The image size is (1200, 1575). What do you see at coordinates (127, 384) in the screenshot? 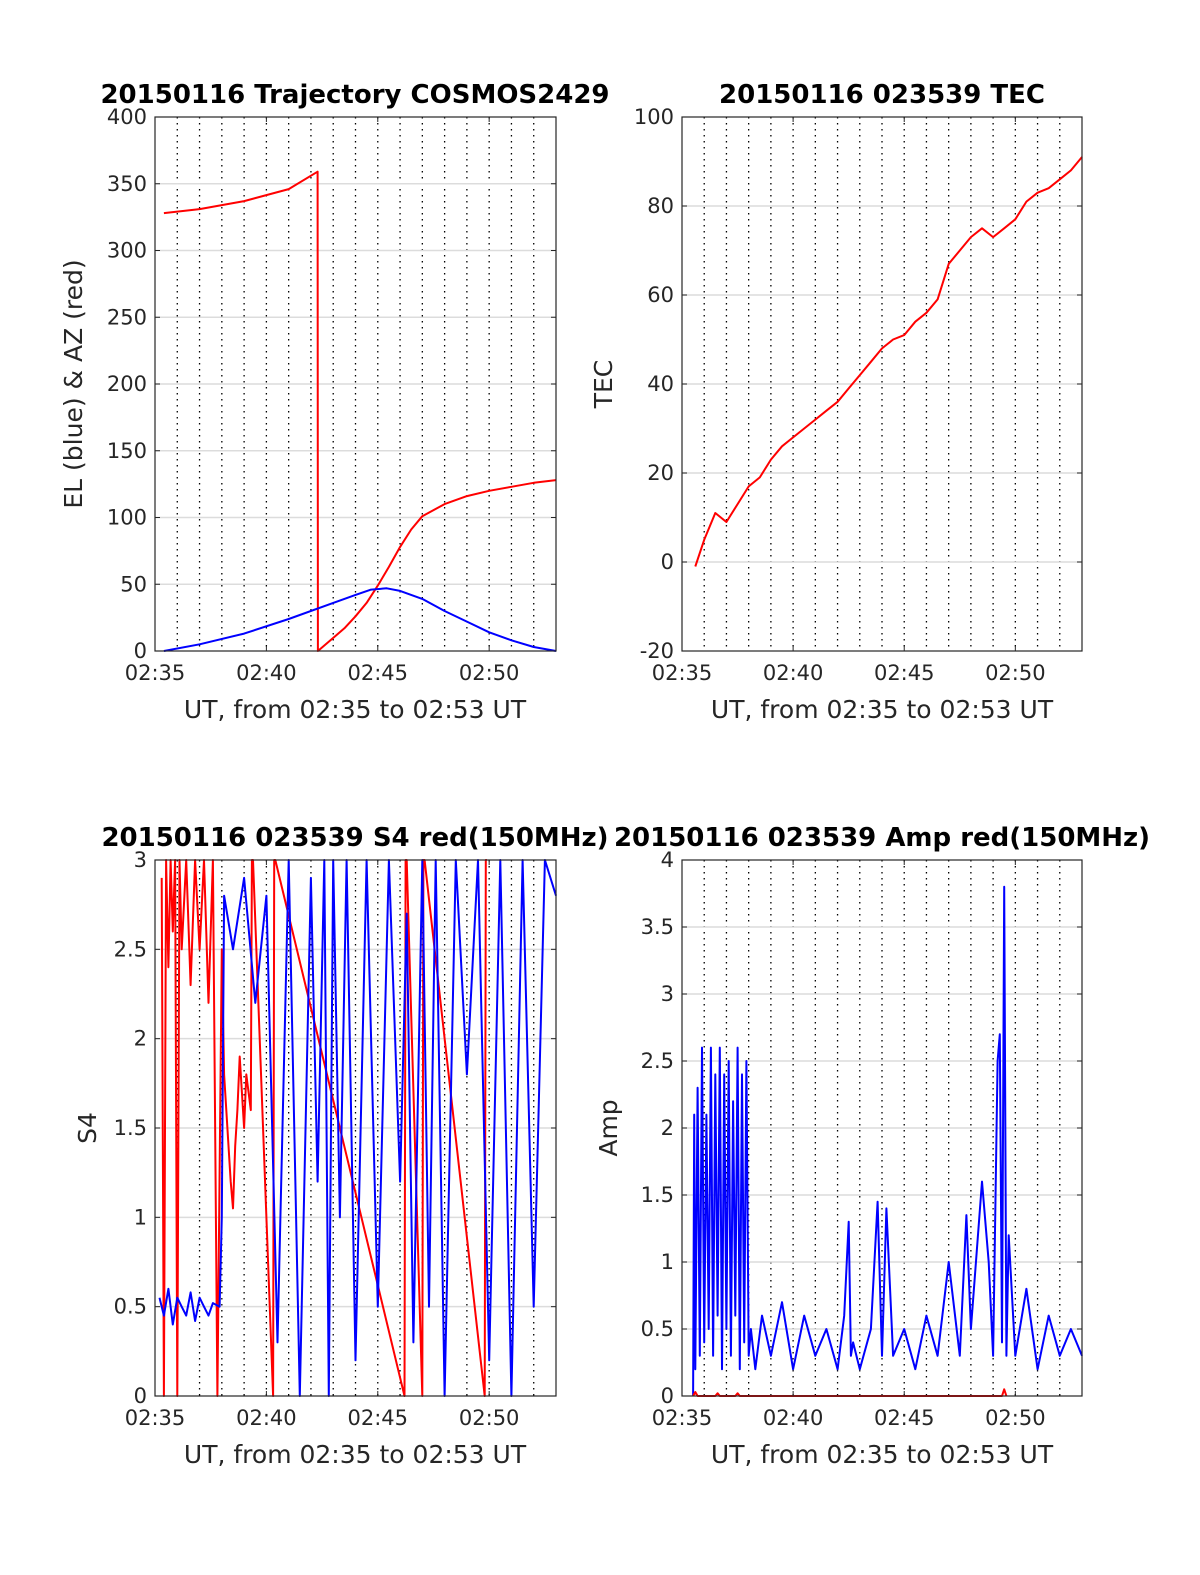
I see `y-tick-label: 200` at bounding box center [127, 384].